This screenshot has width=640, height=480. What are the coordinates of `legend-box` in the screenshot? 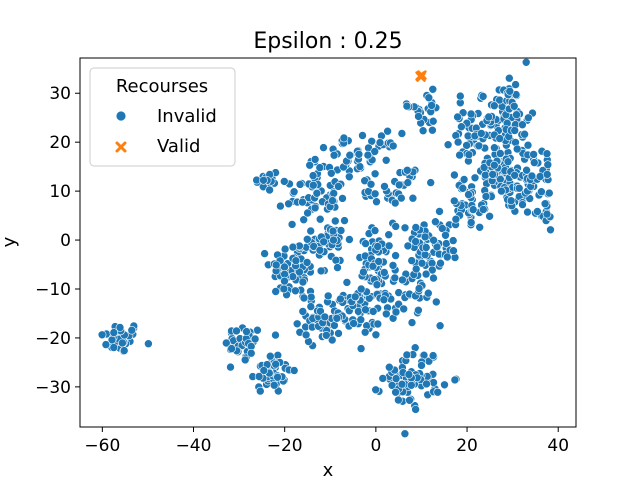 It's located at (162, 117).